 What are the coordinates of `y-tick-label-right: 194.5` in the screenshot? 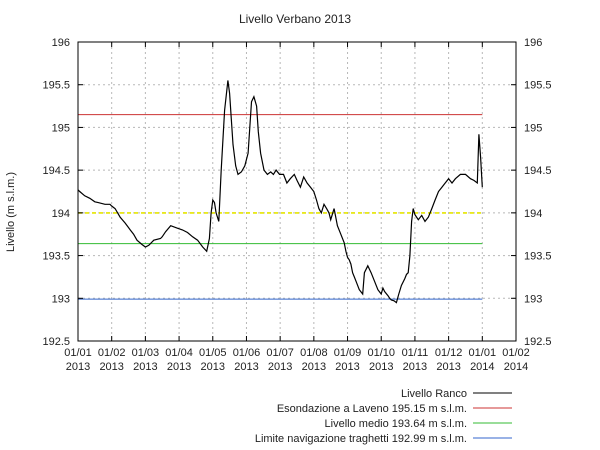 It's located at (538, 171).